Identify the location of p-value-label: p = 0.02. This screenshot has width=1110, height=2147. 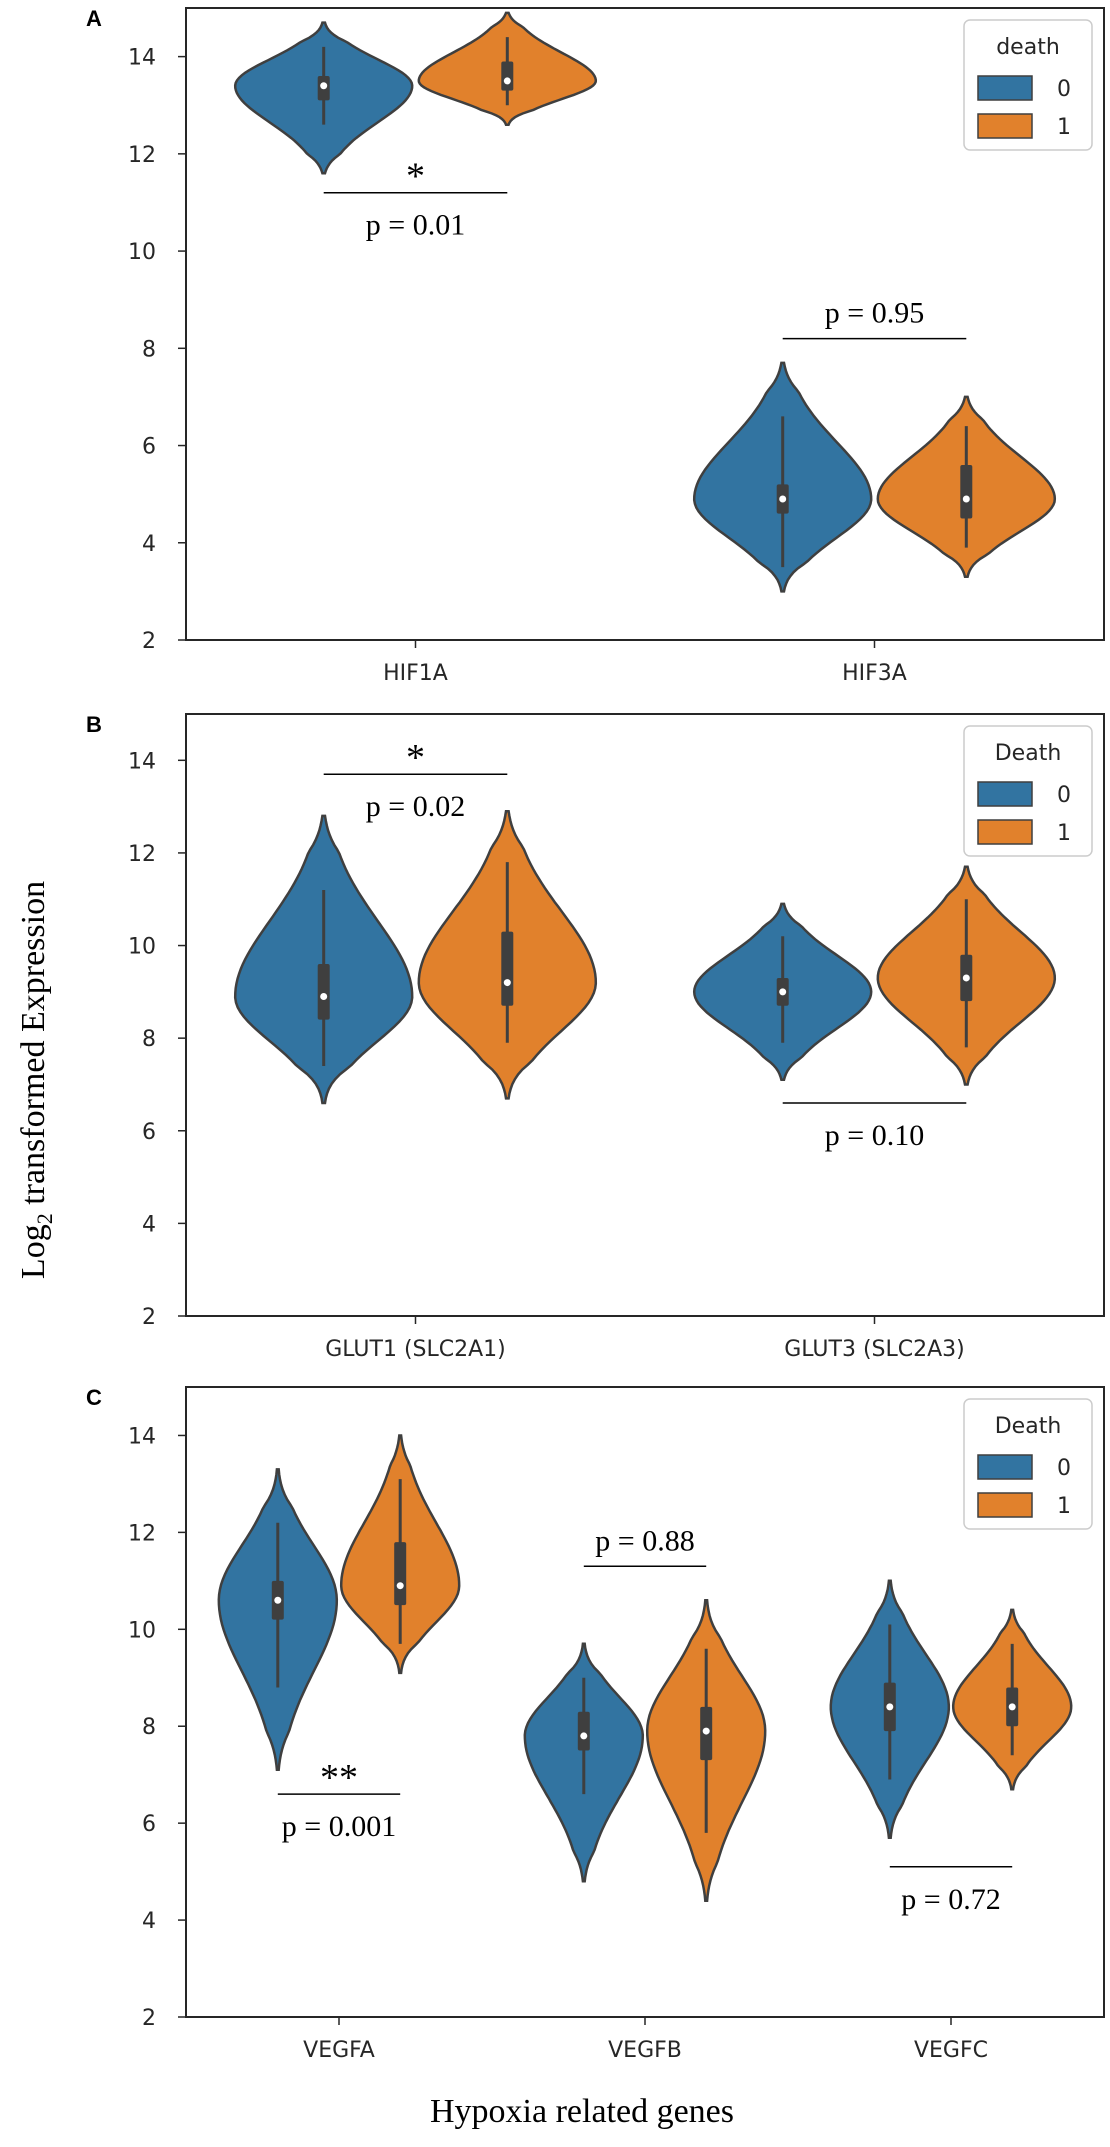
(415, 806).